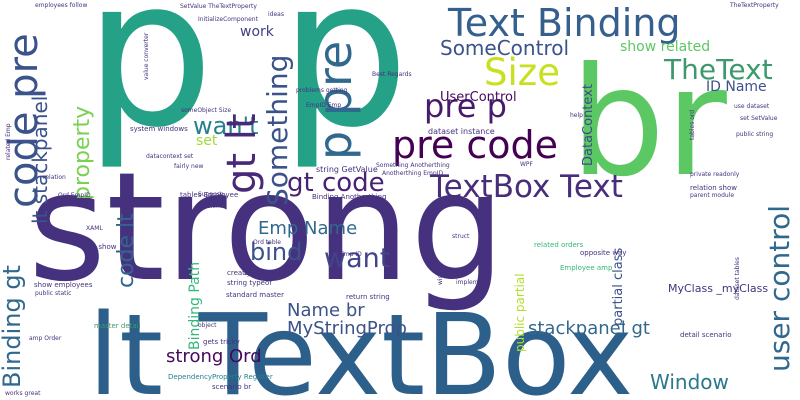 Image resolution: width=800 pixels, height=400 pixels. I want to click on word: dataset instance, so click(461, 132).